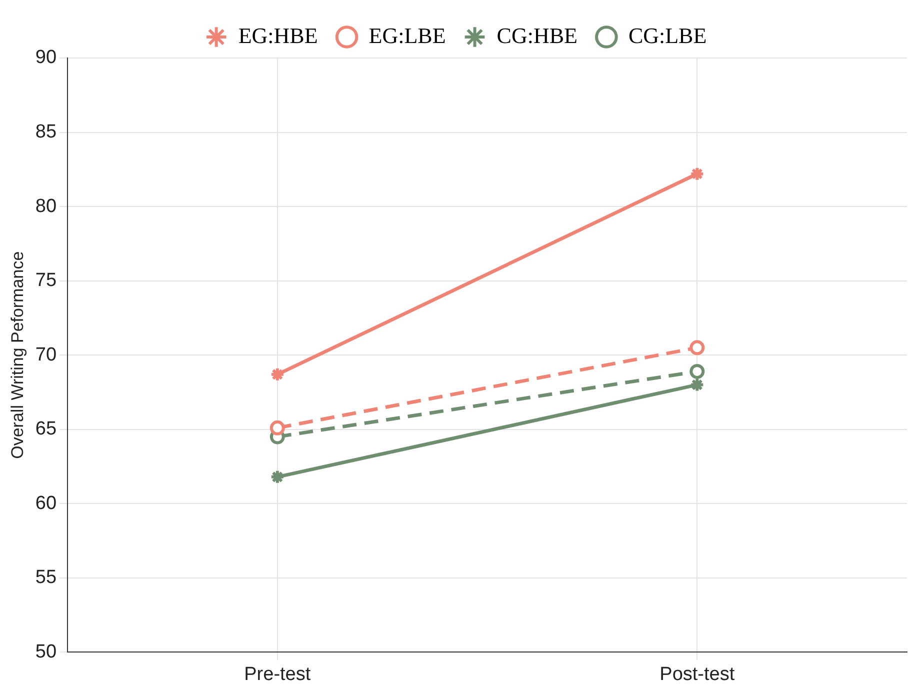 Image resolution: width=916 pixels, height=693 pixels. Describe the element at coordinates (278, 35) in the screenshot. I see `legend-label: EG:HBE` at that location.